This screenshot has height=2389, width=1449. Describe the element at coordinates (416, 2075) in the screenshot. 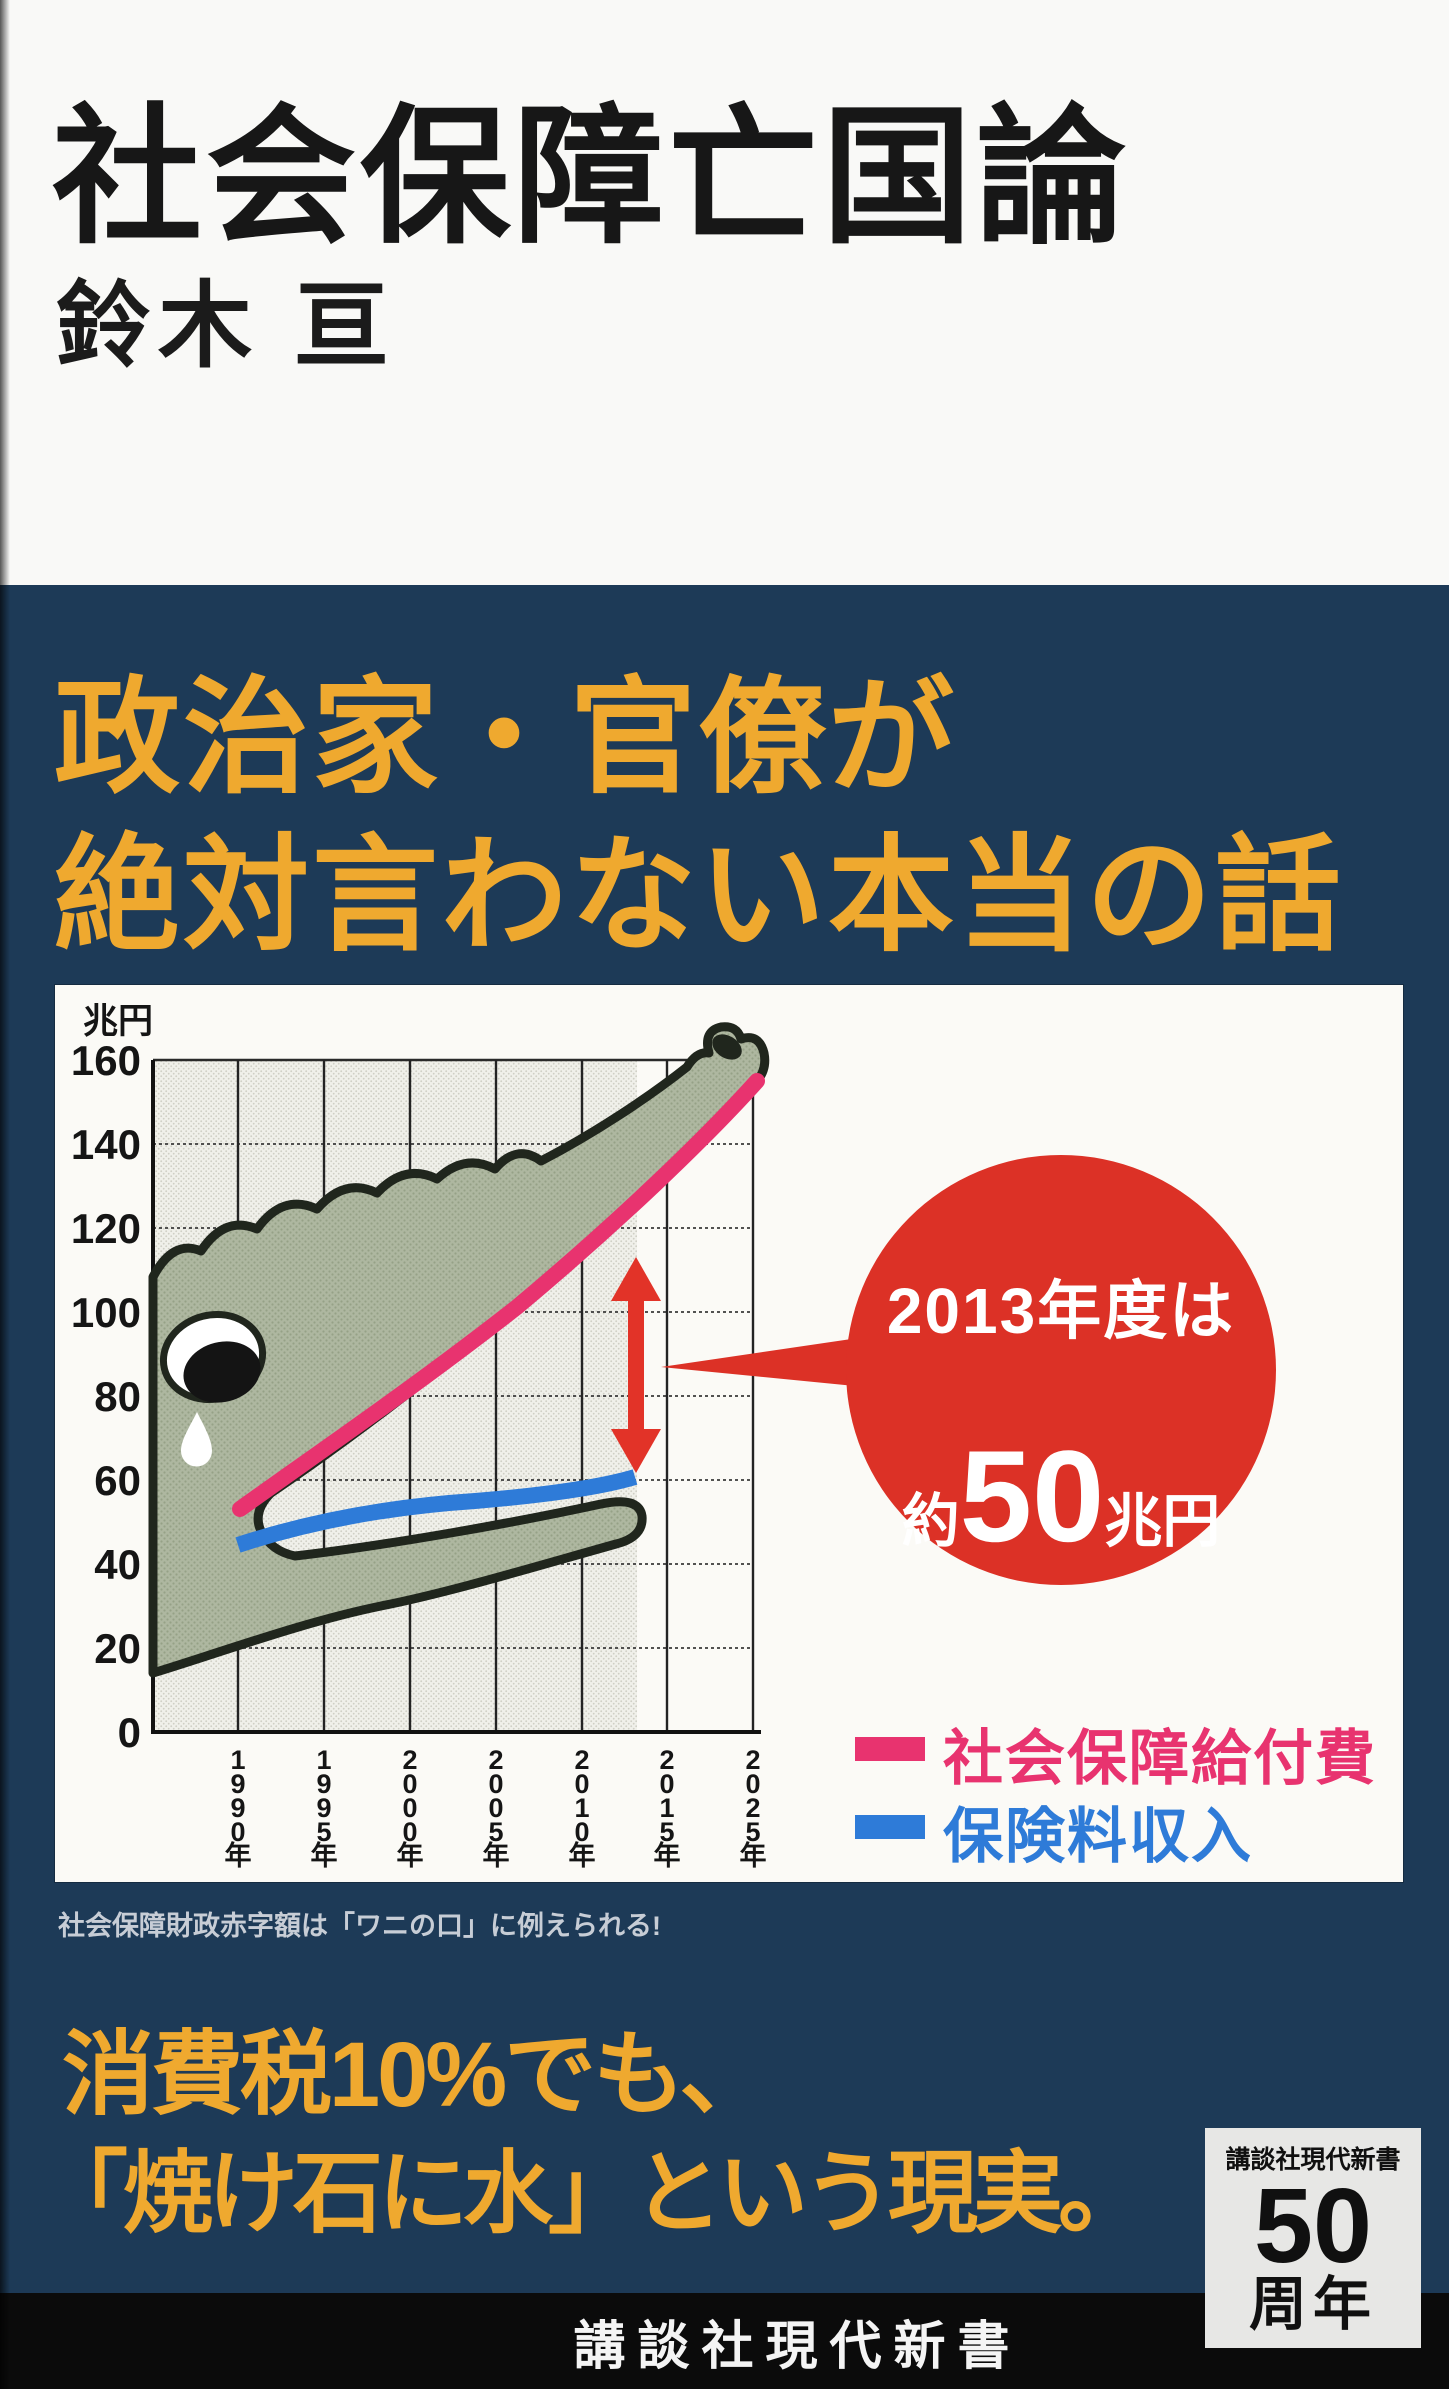

I see `bottom-copy-line1: 消費税10%でも、` at that location.